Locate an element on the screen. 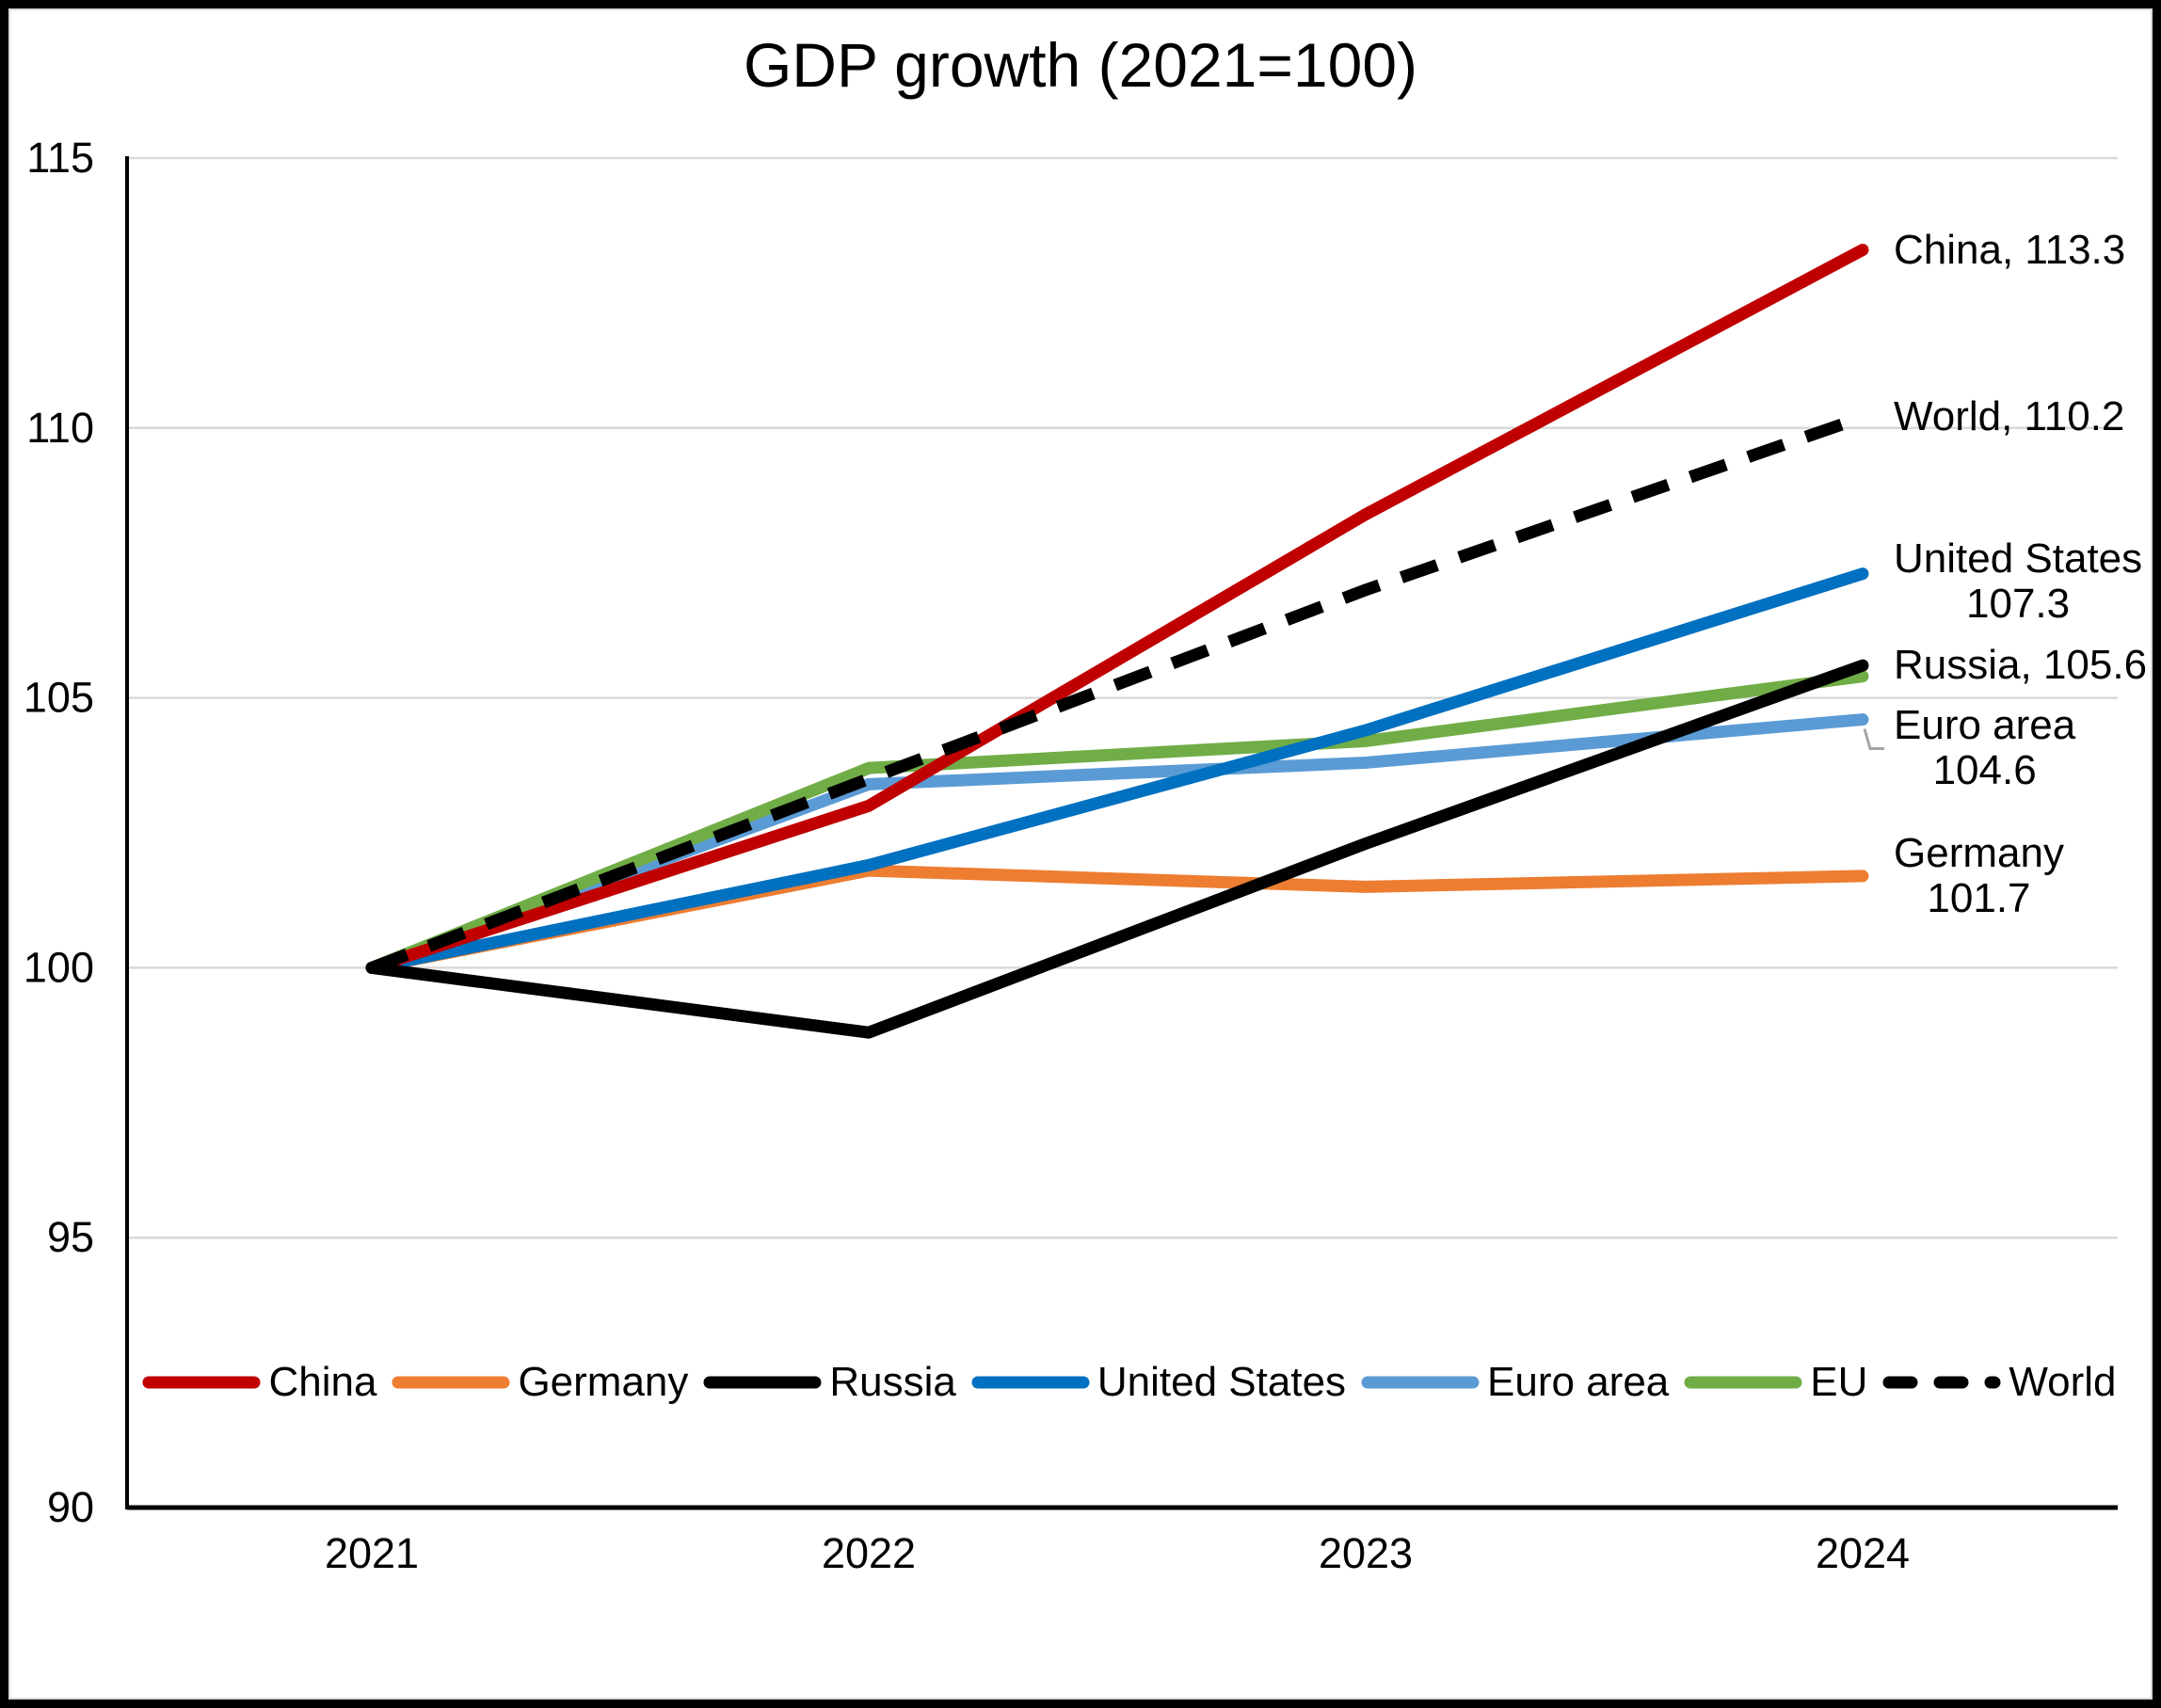 This screenshot has height=1708, width=2161. legend-swatch-eu-line is located at coordinates (1743, 1382).